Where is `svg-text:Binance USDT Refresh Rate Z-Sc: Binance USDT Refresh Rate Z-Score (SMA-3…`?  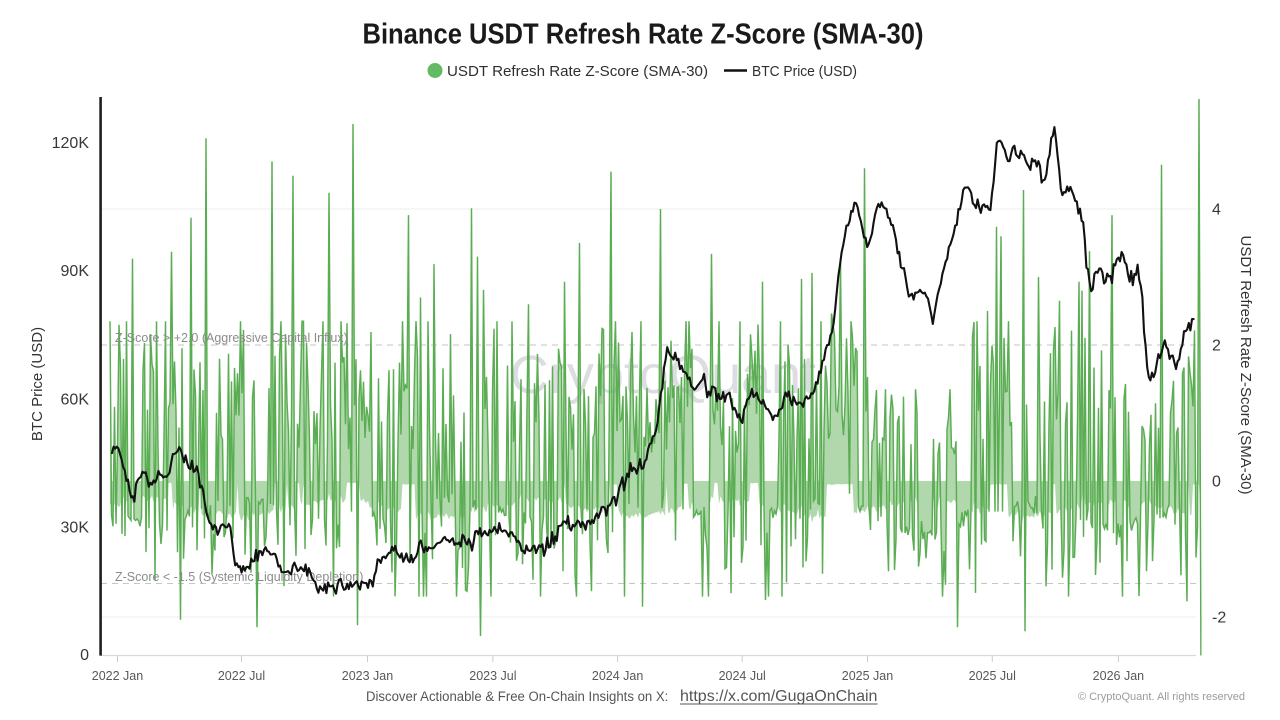
svg-text:Binance USDT Refresh Rate Z-Sc: Binance USDT Refresh Rate Z-Score (SMA-3… is located at coordinates (643, 35).